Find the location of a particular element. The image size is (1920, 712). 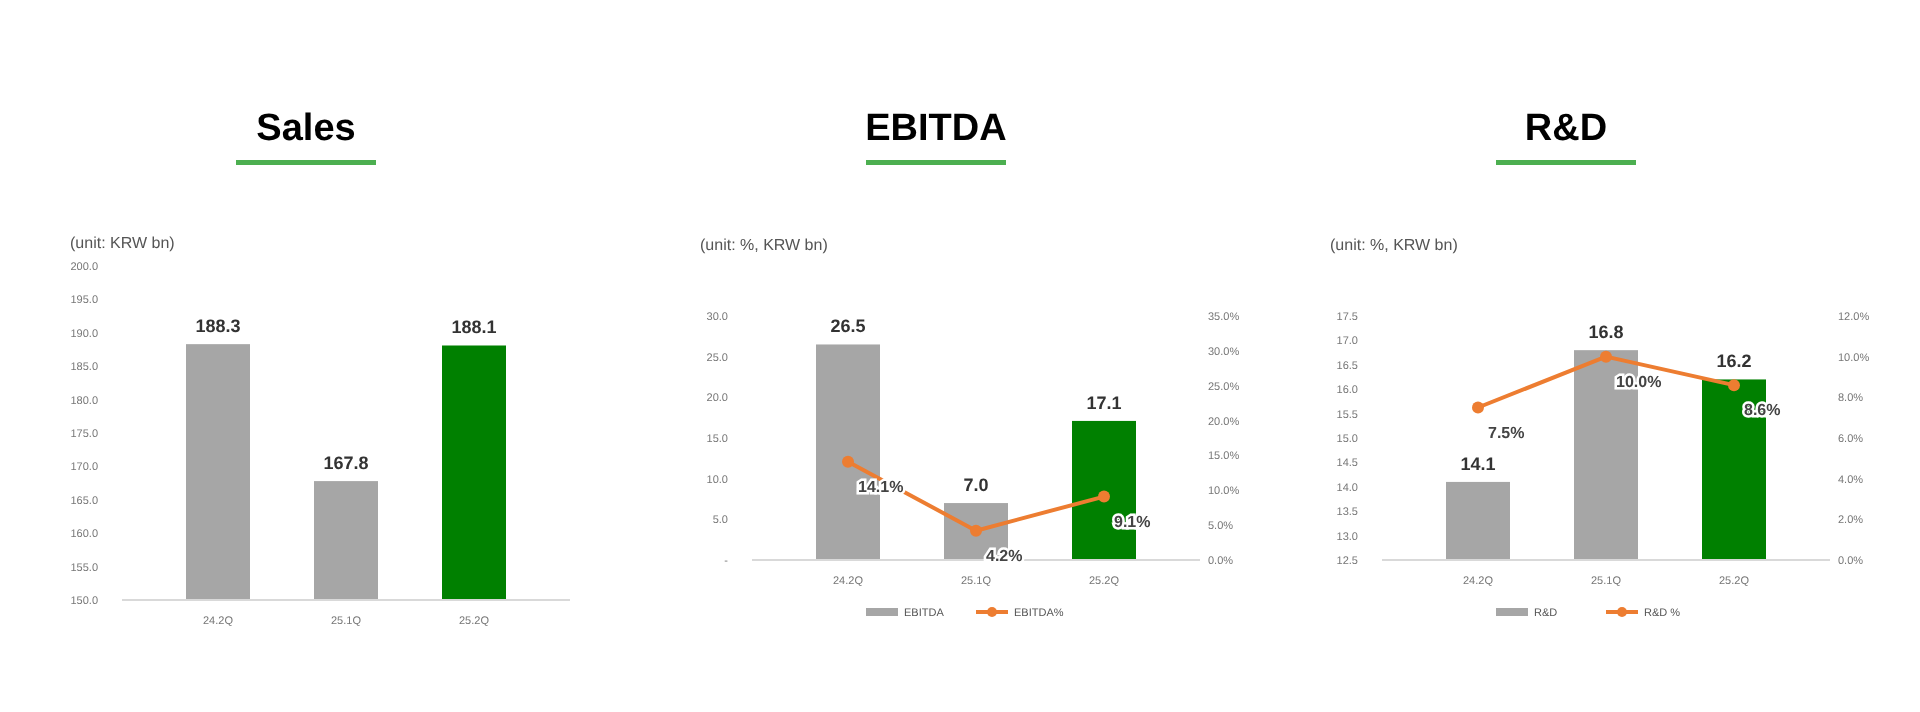

data-label: 16.8 is located at coordinates (1606, 332).